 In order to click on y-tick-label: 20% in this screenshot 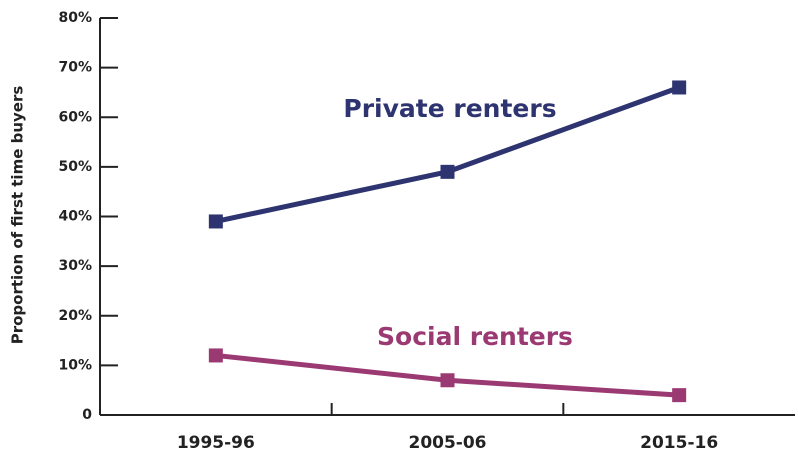, I will do `click(75, 316)`.